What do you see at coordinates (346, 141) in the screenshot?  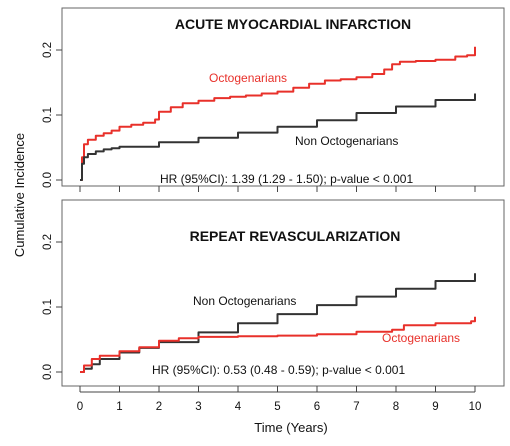 I see `label-non-octogenarians-ami: Non Octogenarians` at bounding box center [346, 141].